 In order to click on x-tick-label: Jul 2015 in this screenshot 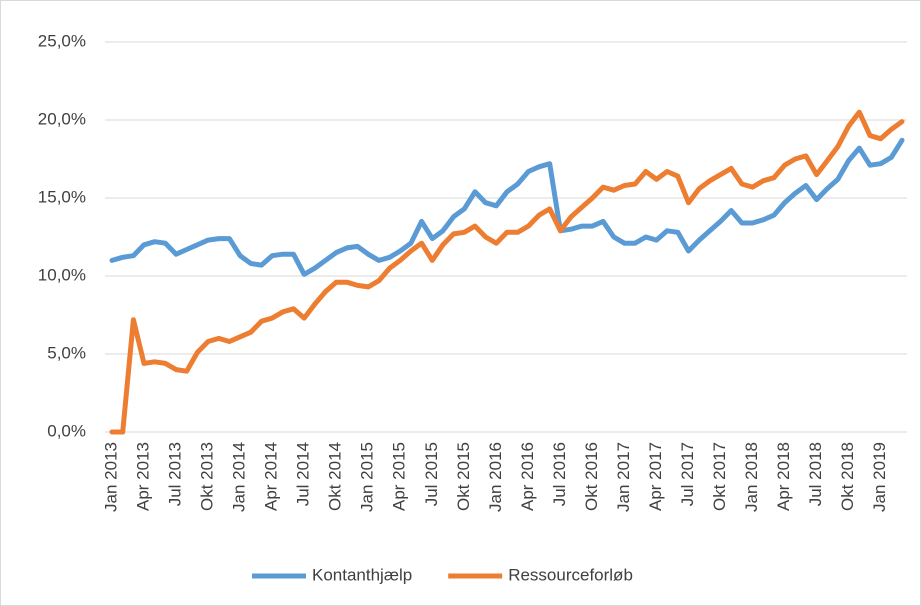, I will do `click(431, 474)`.